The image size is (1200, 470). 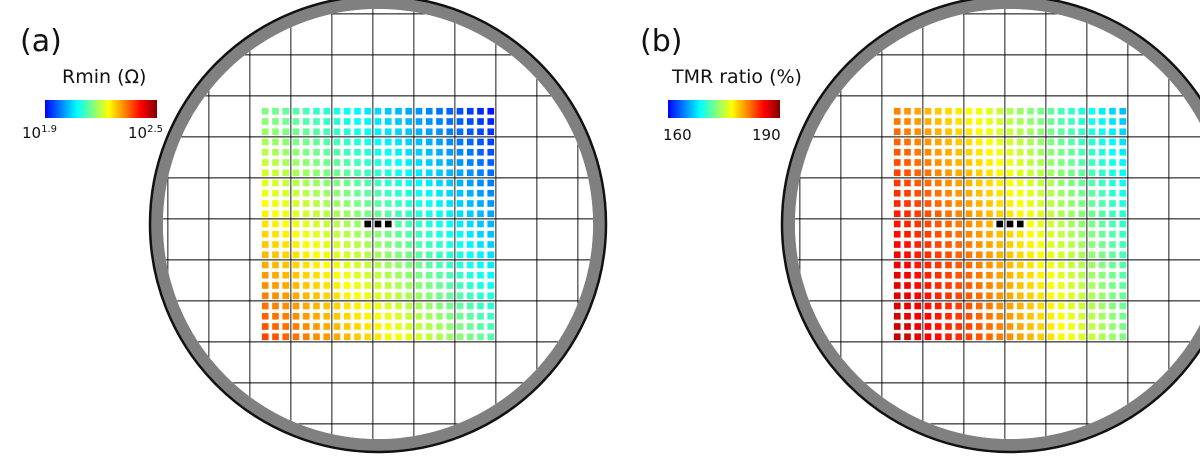 I want to click on colorbar-b-title: TMR ratio (%), so click(x=737, y=77).